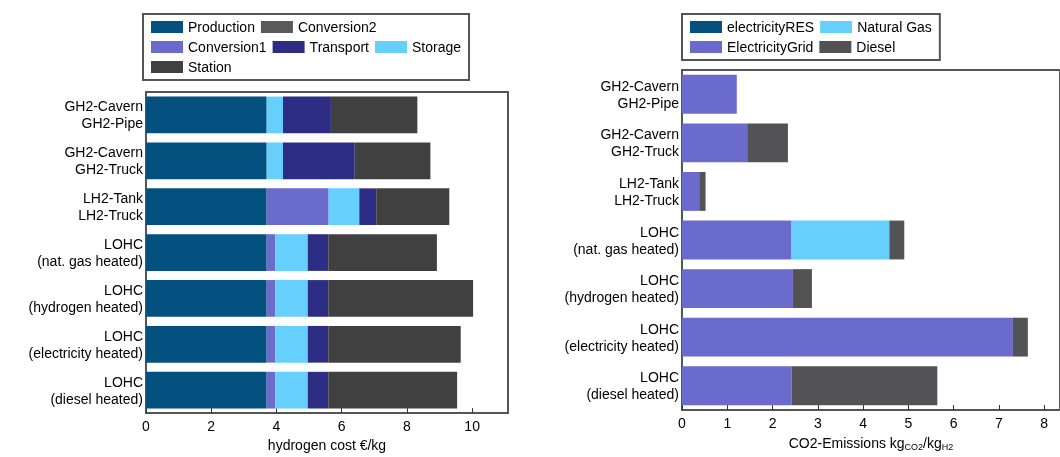 This screenshot has height=457, width=1060. I want to click on legend-label: Transport, so click(339, 47).